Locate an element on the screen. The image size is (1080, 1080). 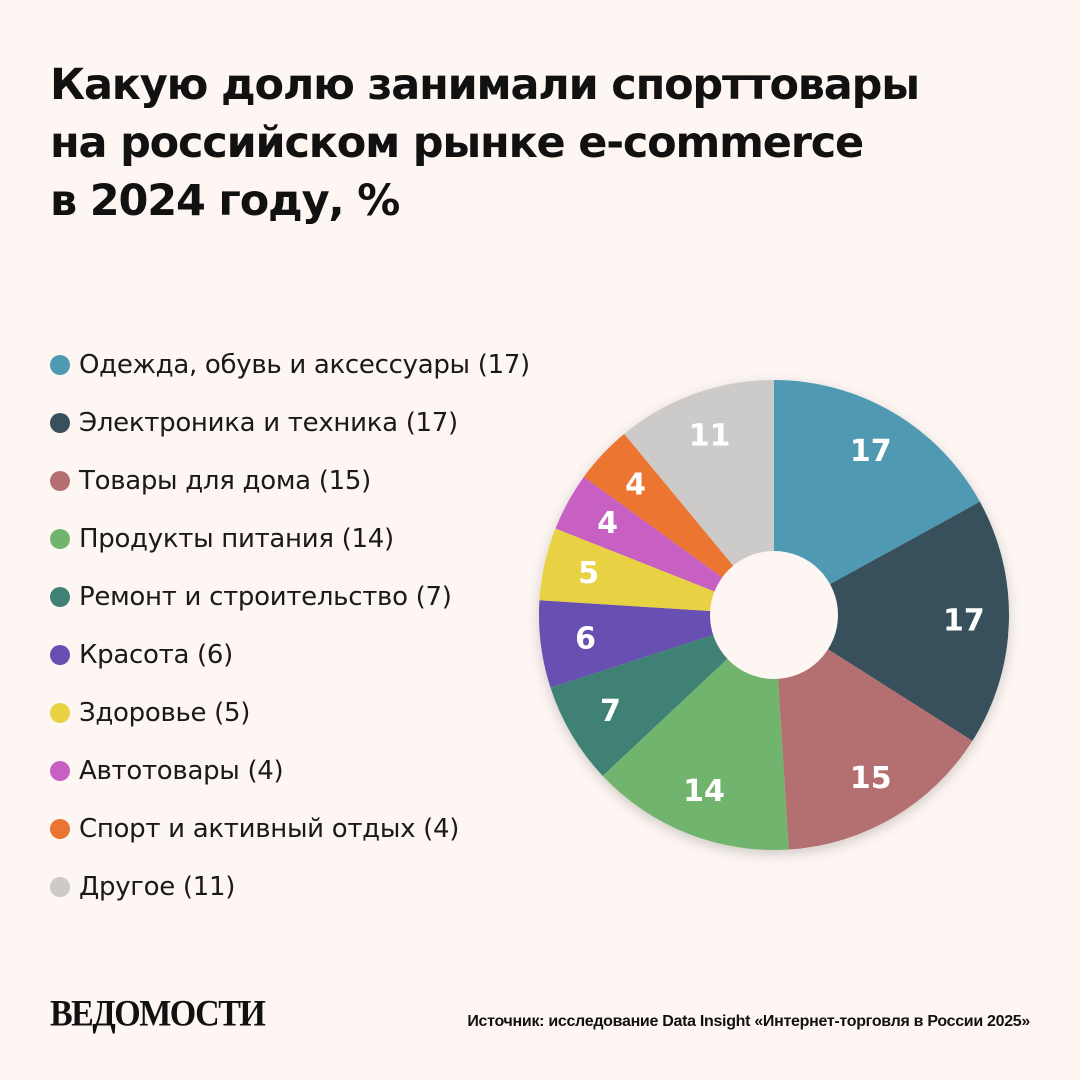
legend-label: Другое (11) is located at coordinates (157, 887).